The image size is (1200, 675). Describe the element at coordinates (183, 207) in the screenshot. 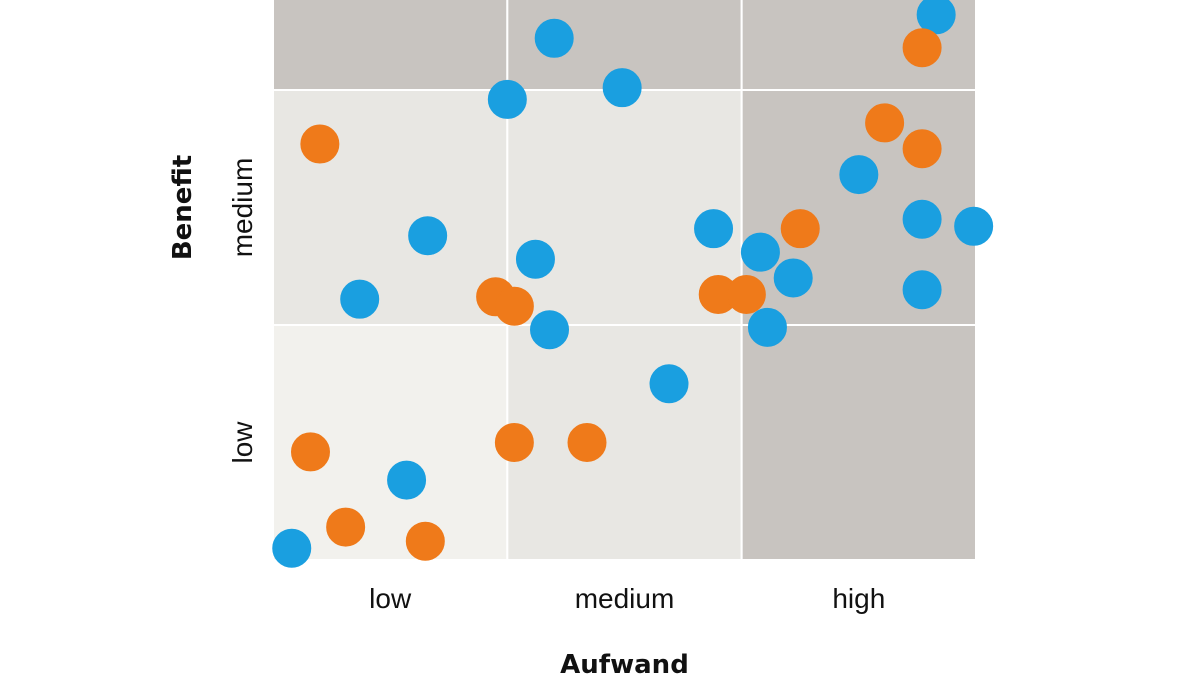

I see `y-axis-title: Benefit` at that location.